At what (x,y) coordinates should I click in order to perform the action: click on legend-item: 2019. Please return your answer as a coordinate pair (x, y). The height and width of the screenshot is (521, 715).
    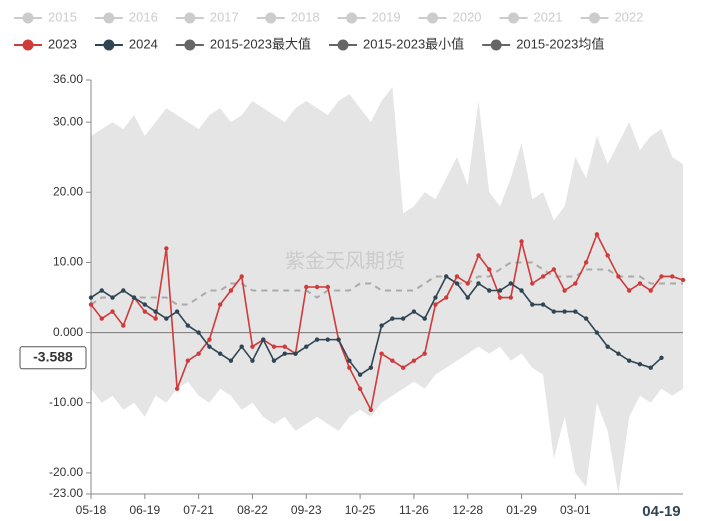
    Looking at the image, I should click on (369, 16).